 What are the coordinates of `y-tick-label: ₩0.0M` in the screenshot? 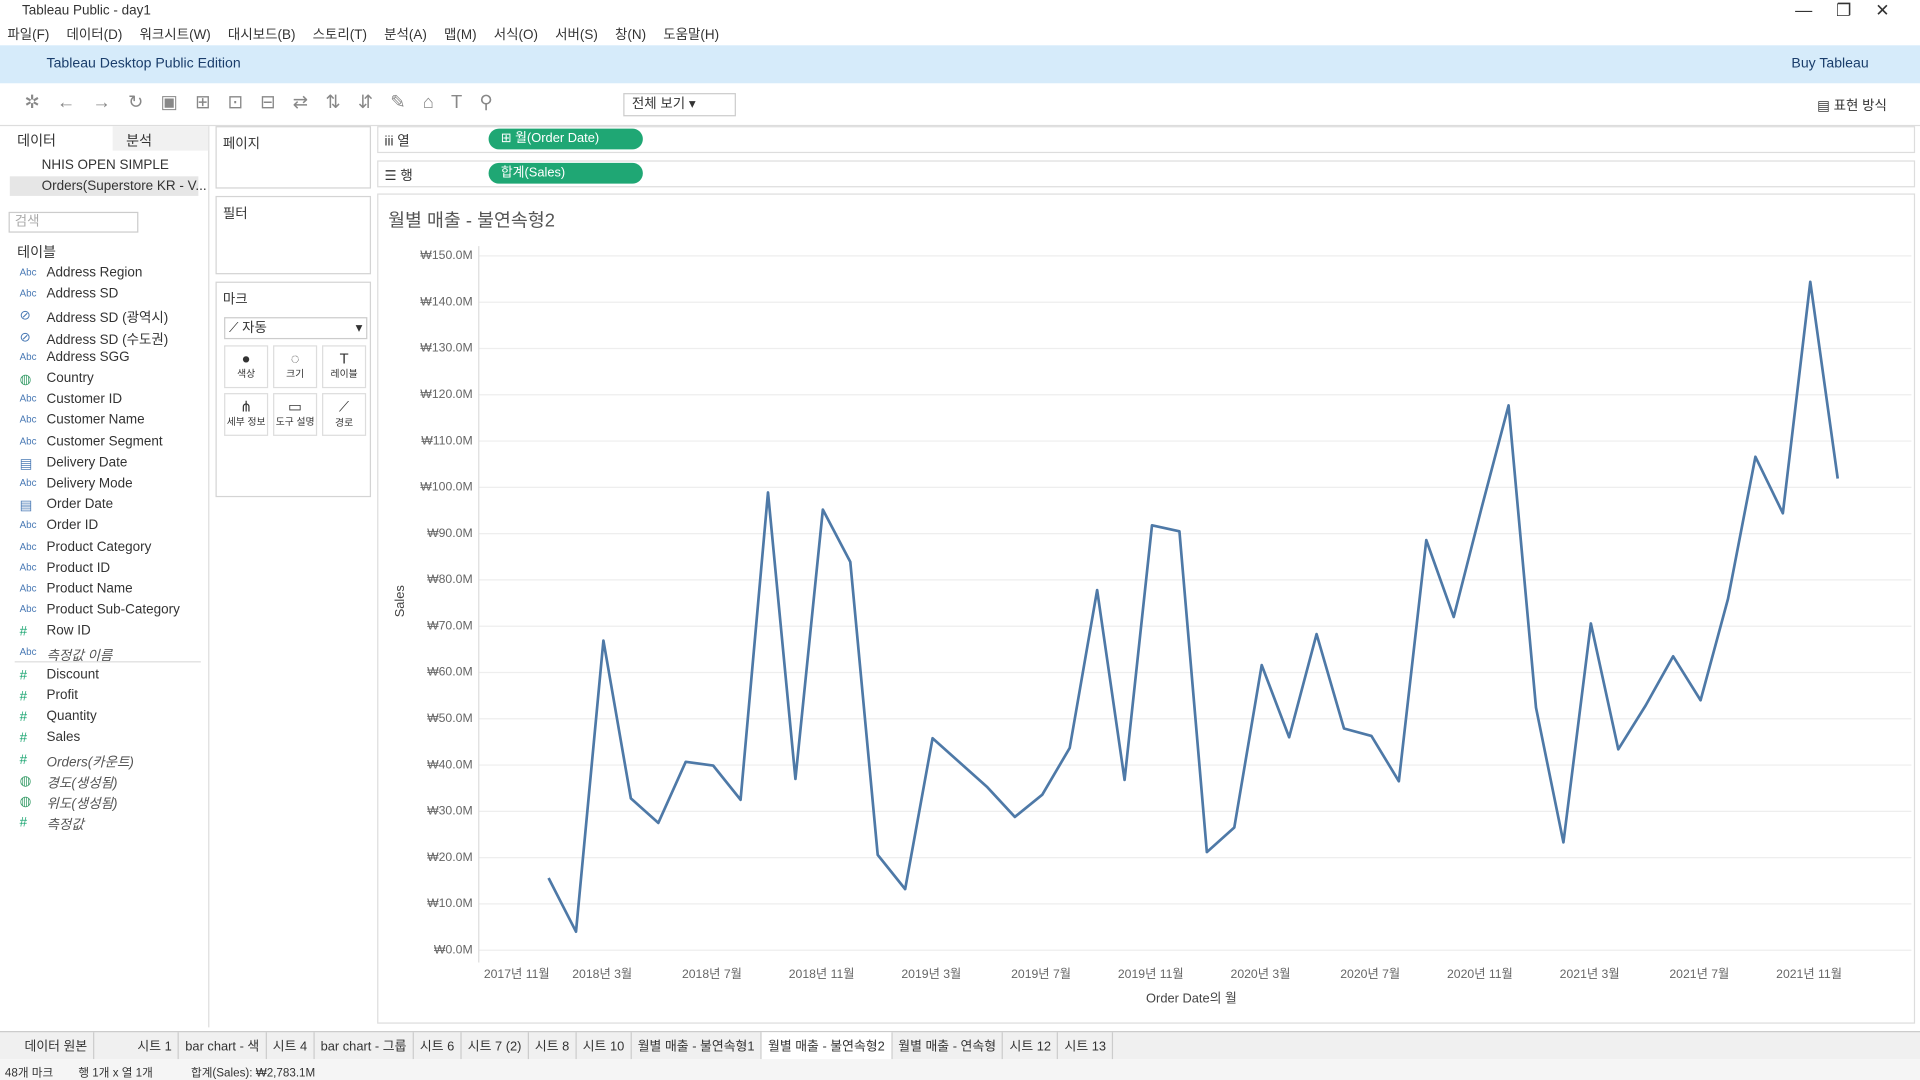 It's located at (453, 949).